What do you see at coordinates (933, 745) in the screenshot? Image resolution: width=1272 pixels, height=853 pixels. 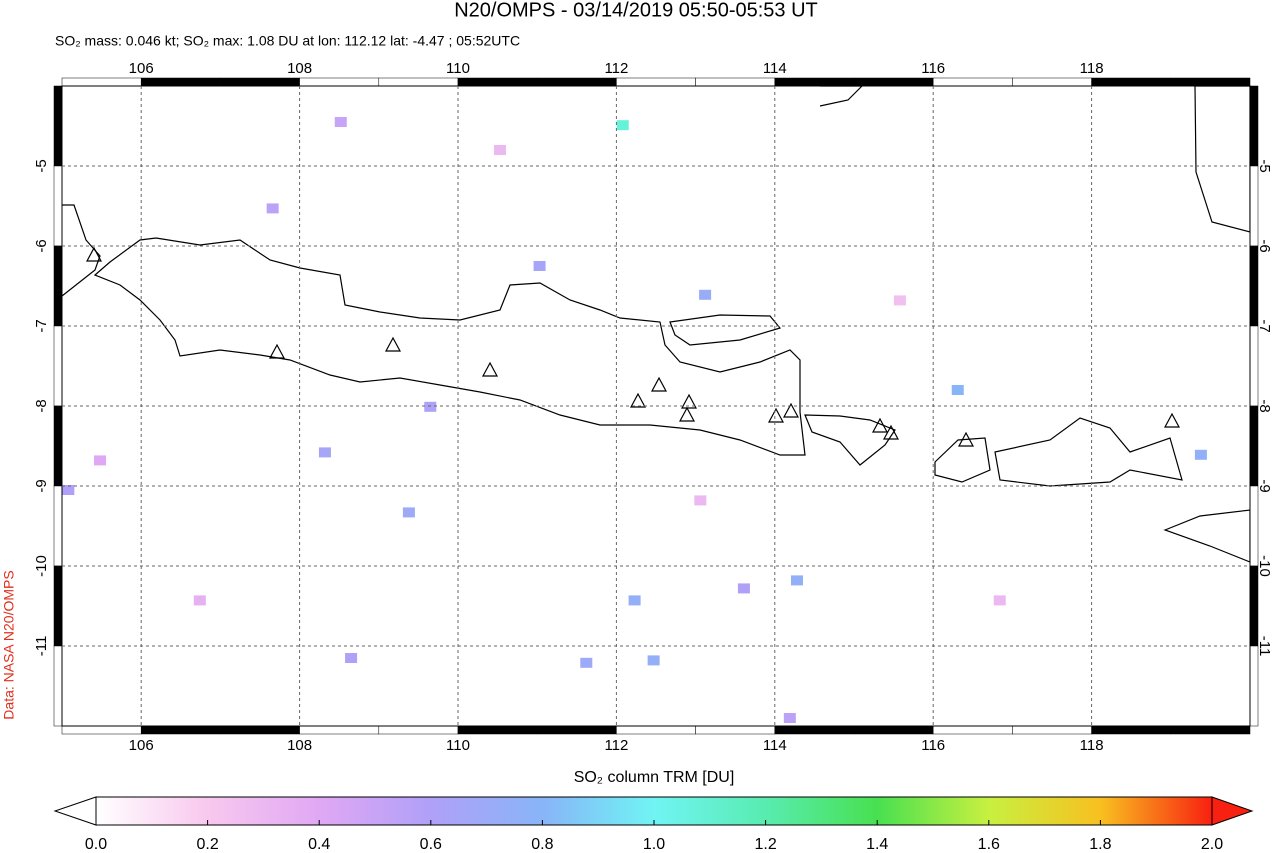 I see `x-tick-label-bottom: 116` at bounding box center [933, 745].